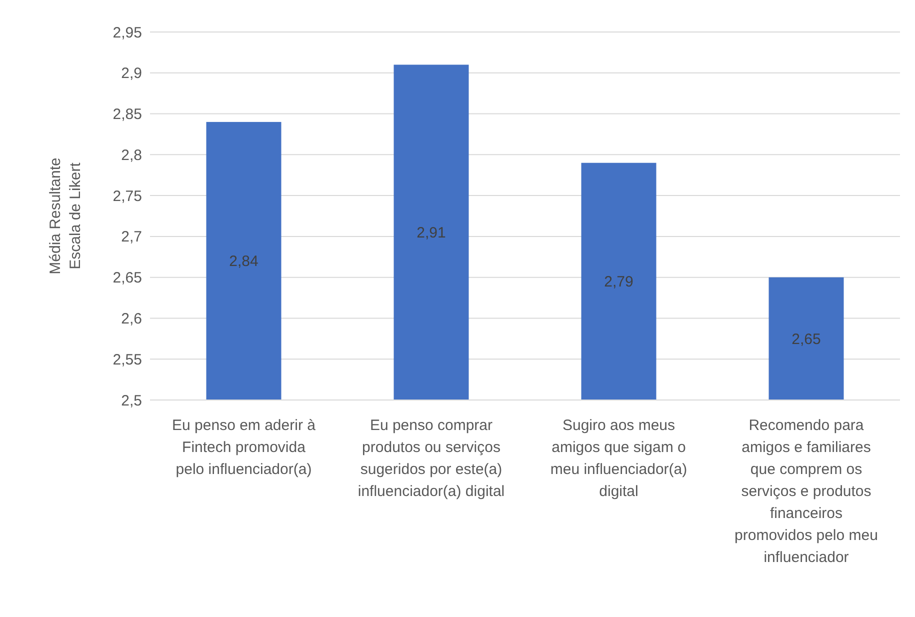 This screenshot has width=915, height=617. I want to click on y-axis-title: Média Resultante Escala de Likert, so click(65, 216).